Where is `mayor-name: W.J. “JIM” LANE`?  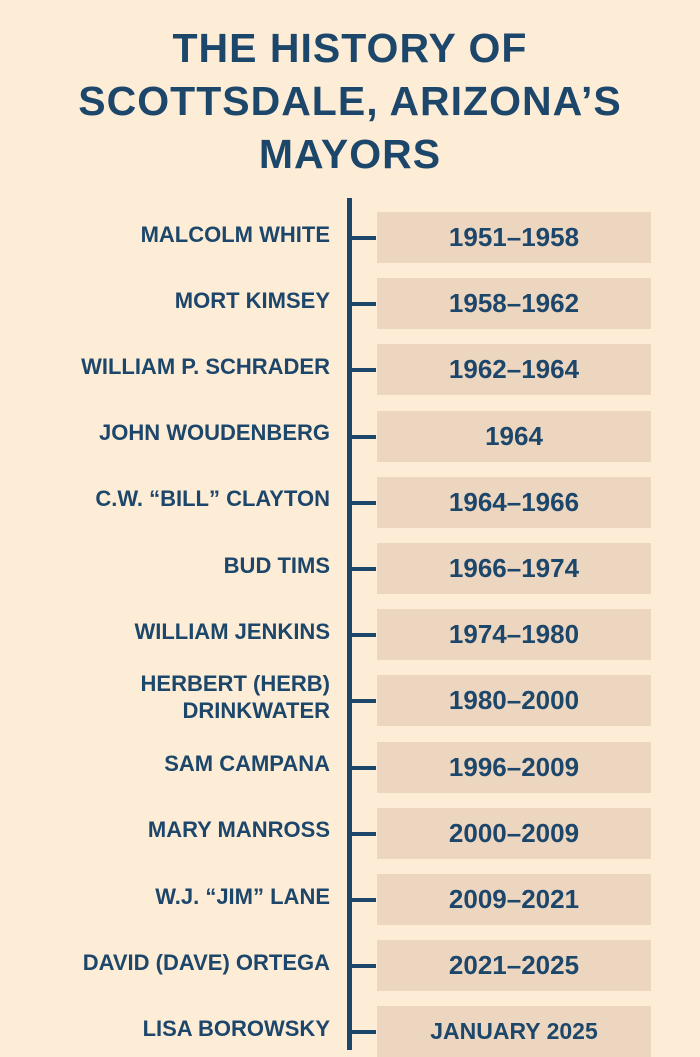
mayor-name: W.J. “JIM” LANE is located at coordinates (242, 896).